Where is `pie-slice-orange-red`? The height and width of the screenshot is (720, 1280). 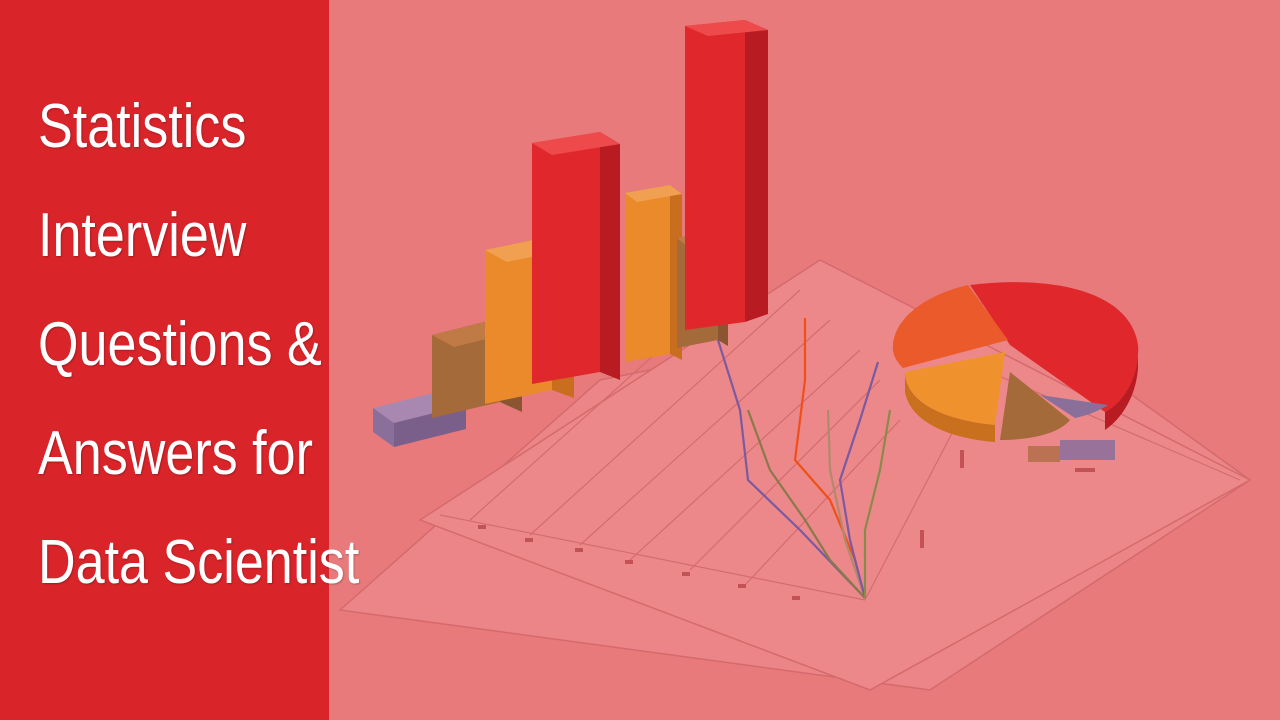 pie-slice-orange-red is located at coordinates (950, 326).